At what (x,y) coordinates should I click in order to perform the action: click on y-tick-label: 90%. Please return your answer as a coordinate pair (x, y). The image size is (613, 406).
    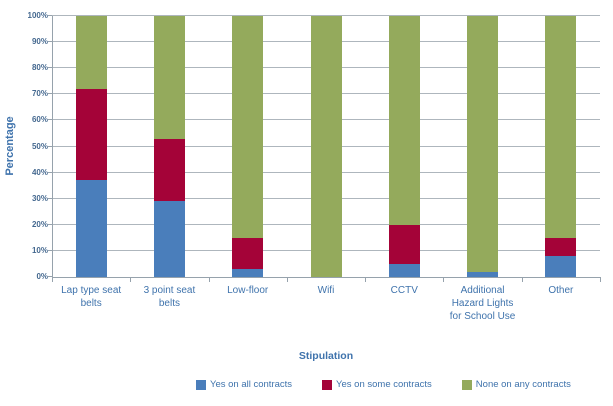
    Looking at the image, I should click on (39, 42).